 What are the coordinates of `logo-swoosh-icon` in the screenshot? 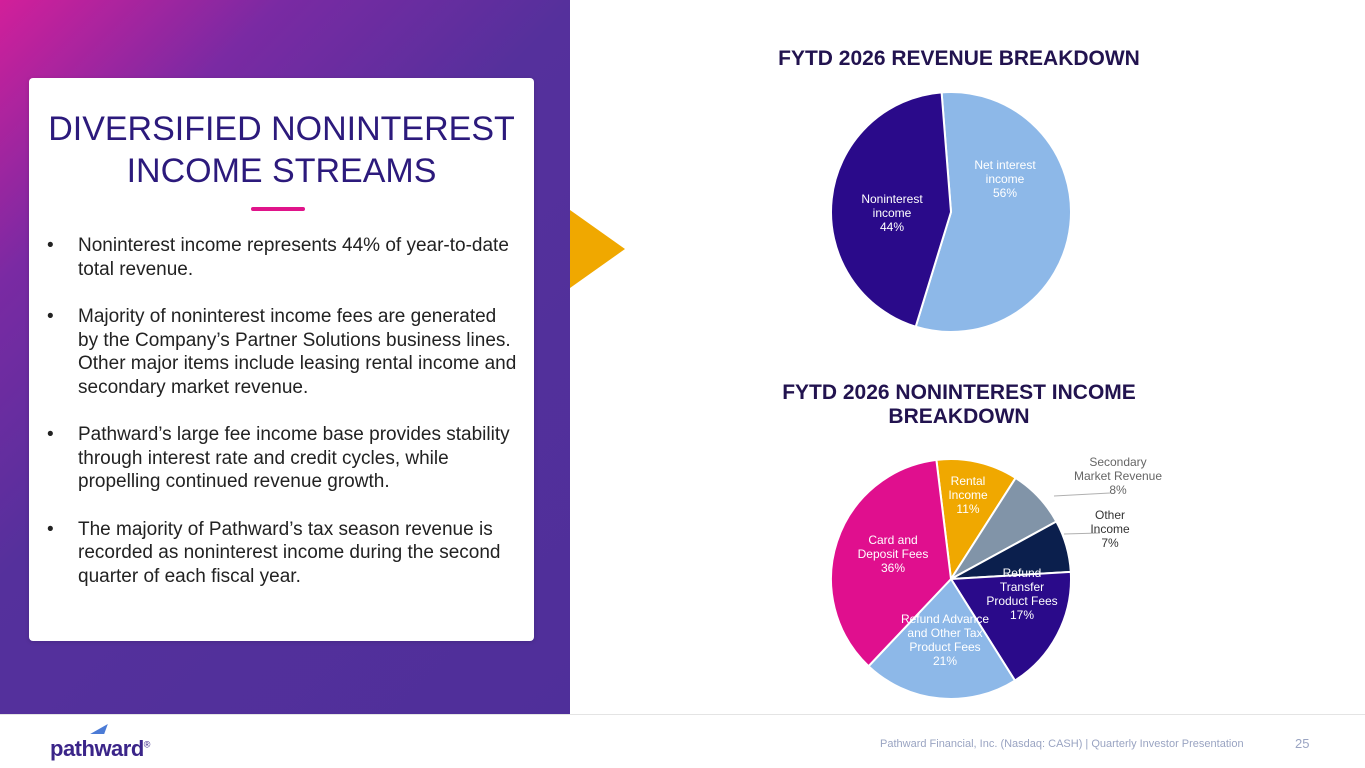 It's located at (99, 729).